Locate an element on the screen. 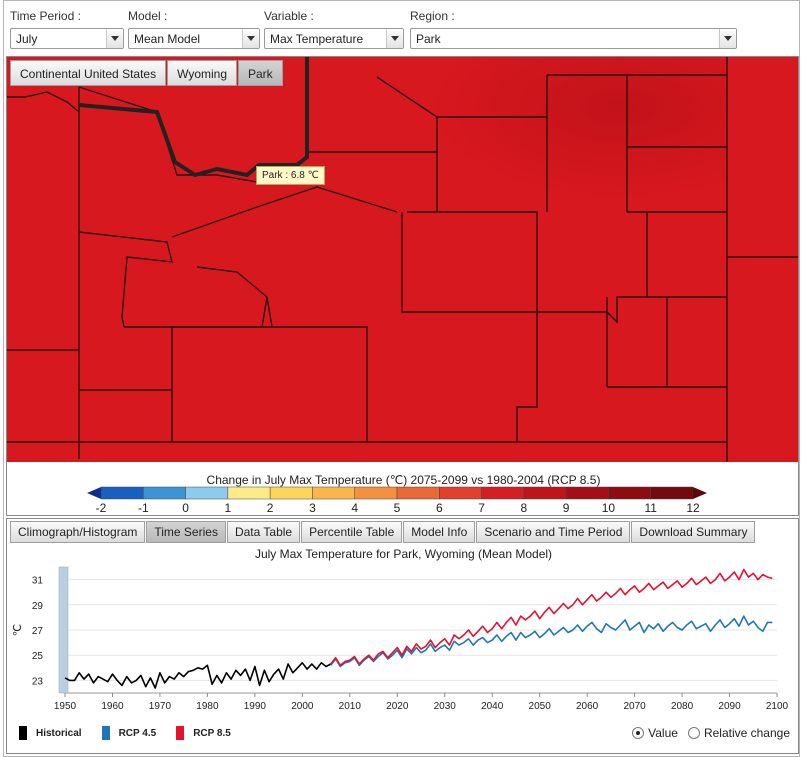  legend-item-historical: Historical is located at coordinates (50, 733).